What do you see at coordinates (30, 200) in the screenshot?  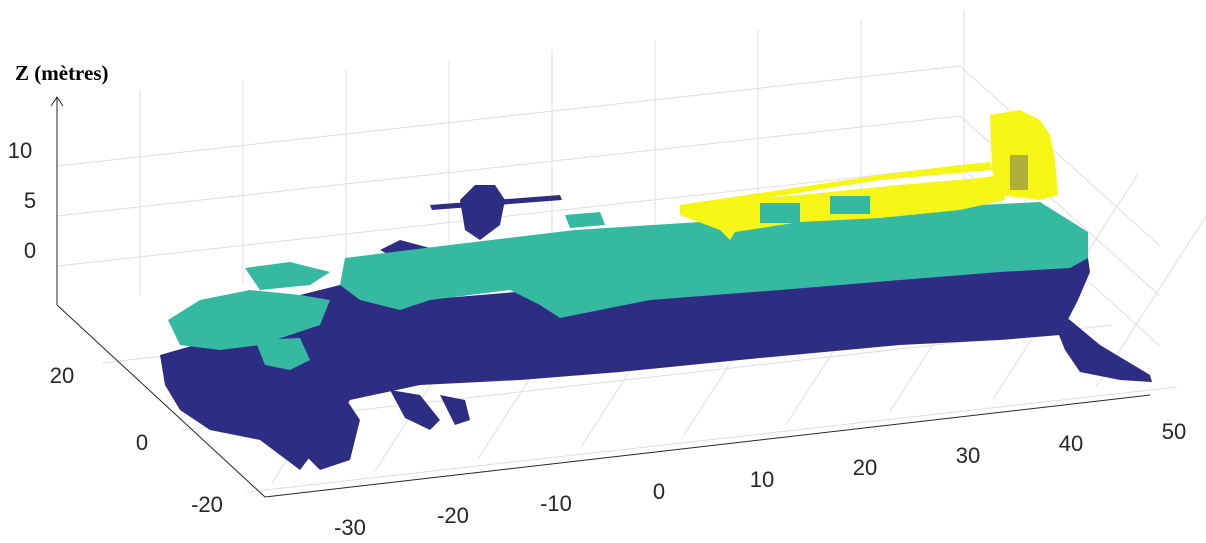 I see `z-tick-label: 5` at bounding box center [30, 200].